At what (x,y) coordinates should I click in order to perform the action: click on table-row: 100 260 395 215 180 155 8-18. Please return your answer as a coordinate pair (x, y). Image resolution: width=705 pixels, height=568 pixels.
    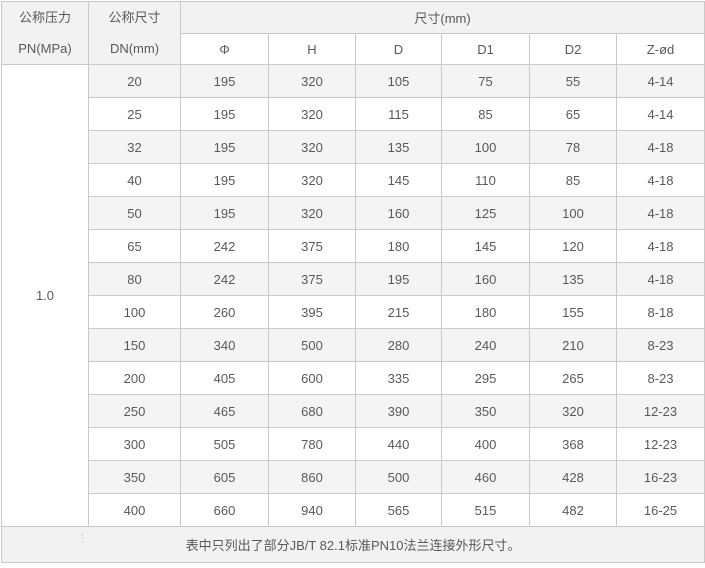
    Looking at the image, I should click on (353, 312).